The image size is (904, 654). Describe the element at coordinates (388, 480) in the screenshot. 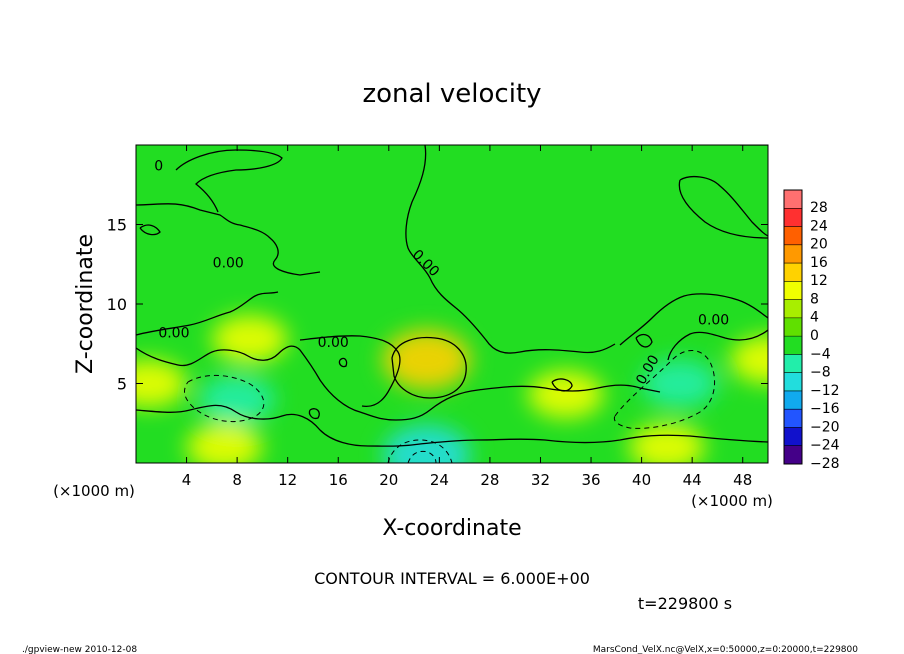

I see `x-tick-label: 20` at that location.